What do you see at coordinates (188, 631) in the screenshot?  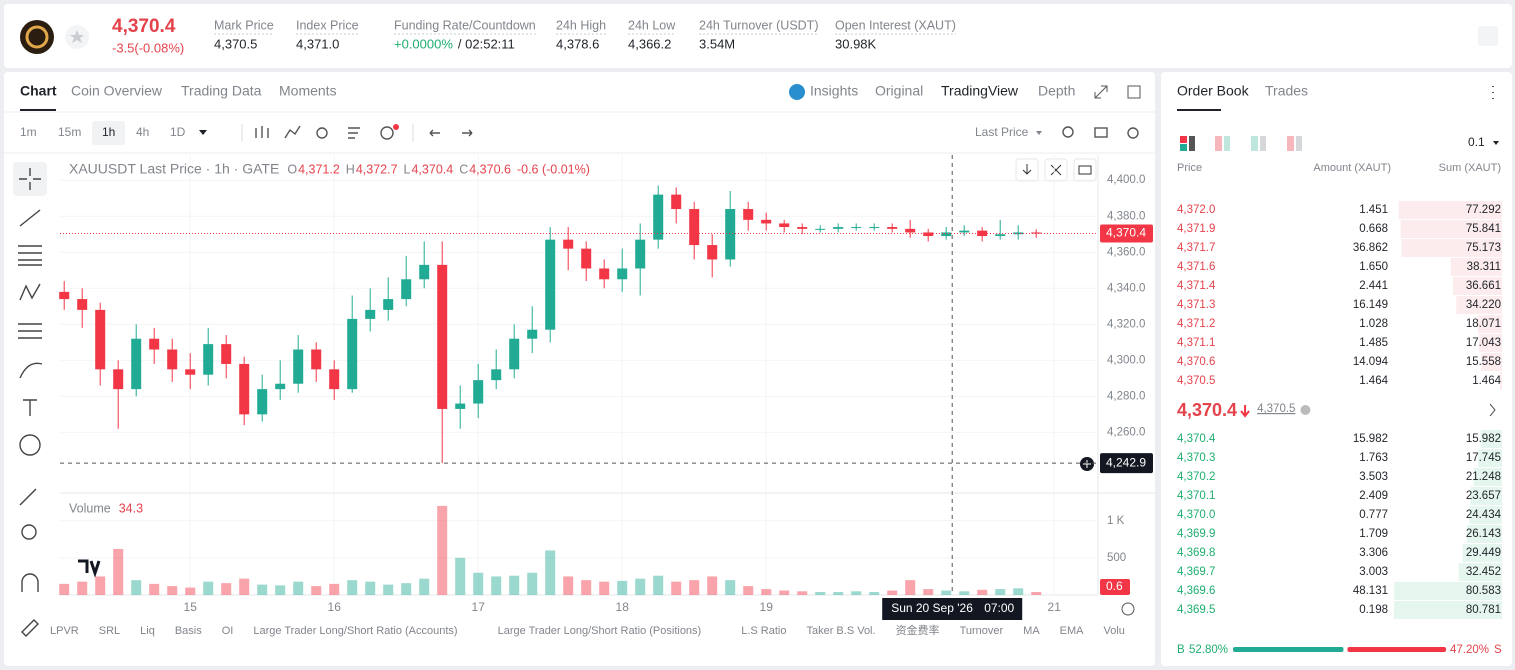 I see `indicator: Basis` at bounding box center [188, 631].